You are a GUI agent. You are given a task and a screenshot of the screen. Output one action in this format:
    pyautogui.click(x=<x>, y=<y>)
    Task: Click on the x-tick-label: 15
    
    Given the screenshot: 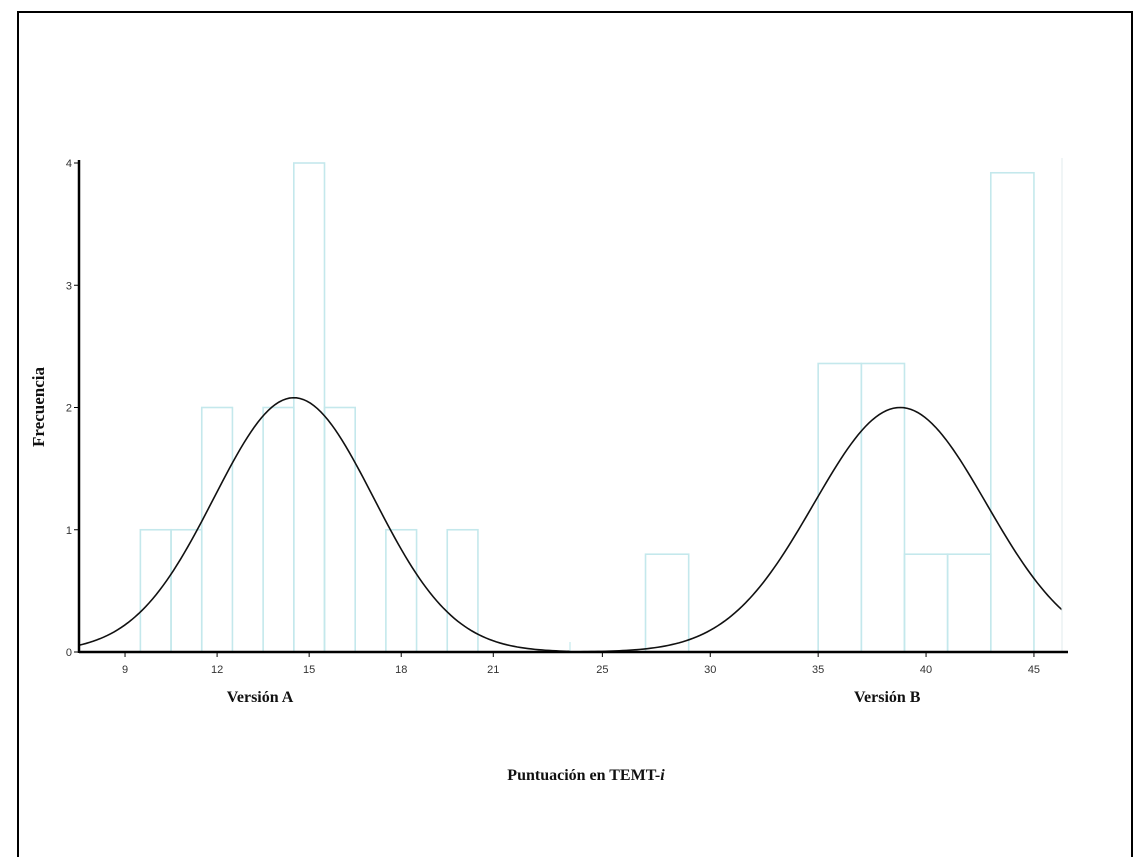 What is the action you would take?
    pyautogui.click(x=309, y=670)
    